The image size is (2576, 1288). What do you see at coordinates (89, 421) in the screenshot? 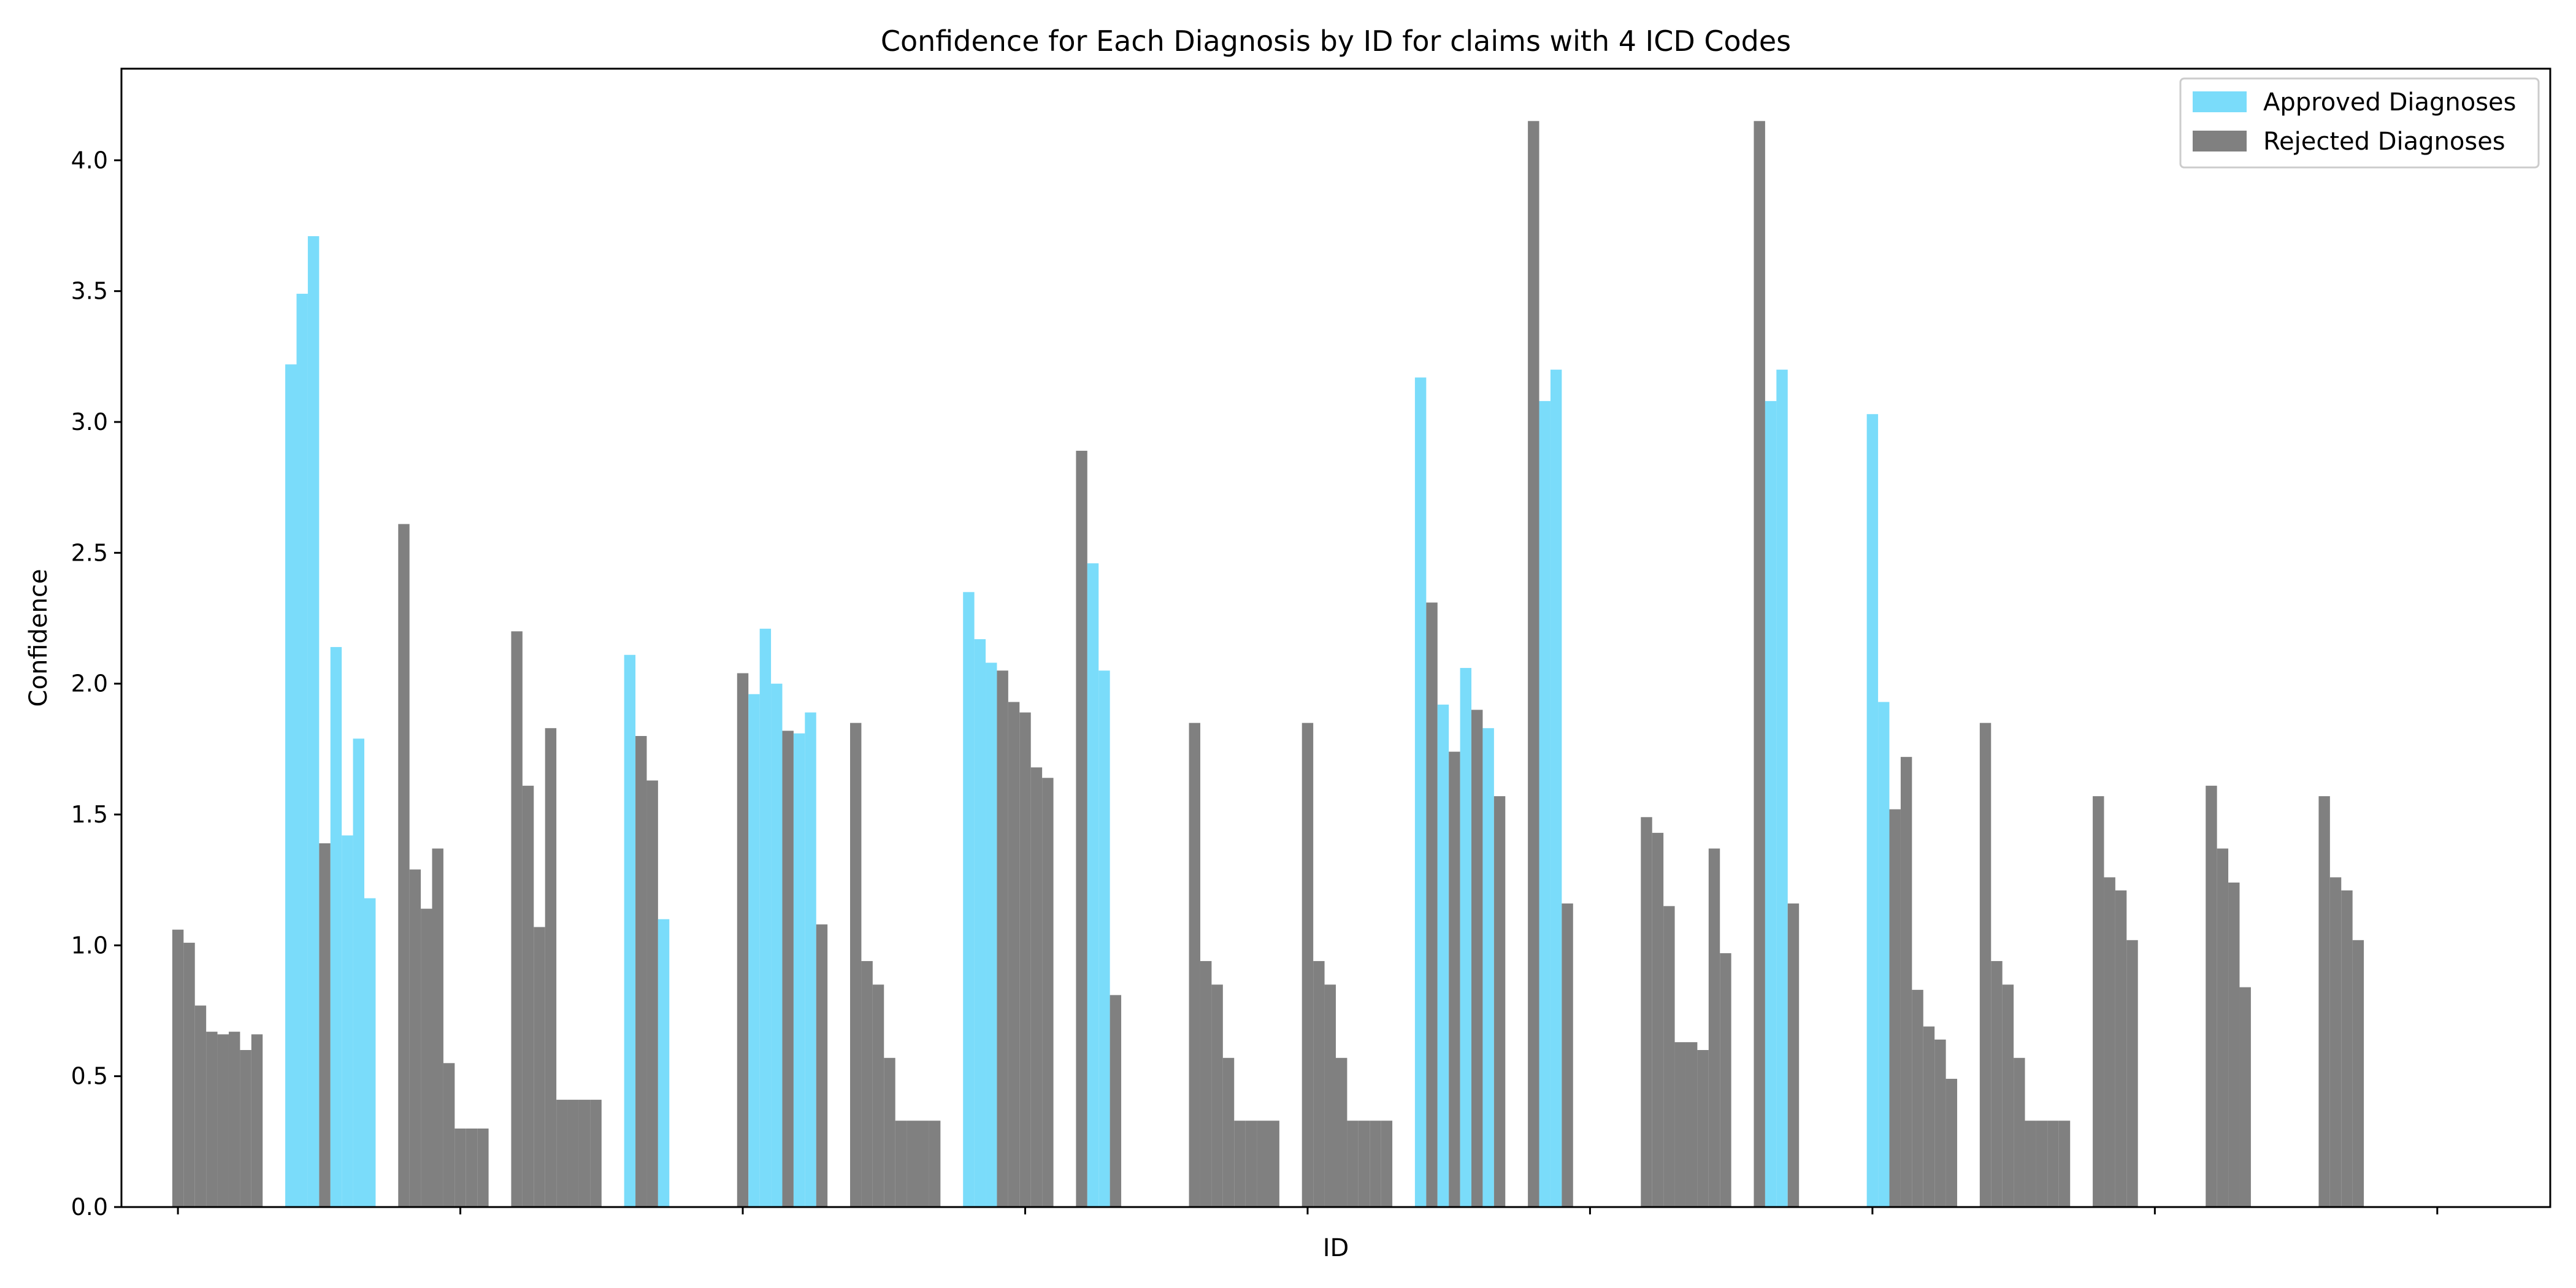
I see `y-tick-label: 3.0` at bounding box center [89, 421].